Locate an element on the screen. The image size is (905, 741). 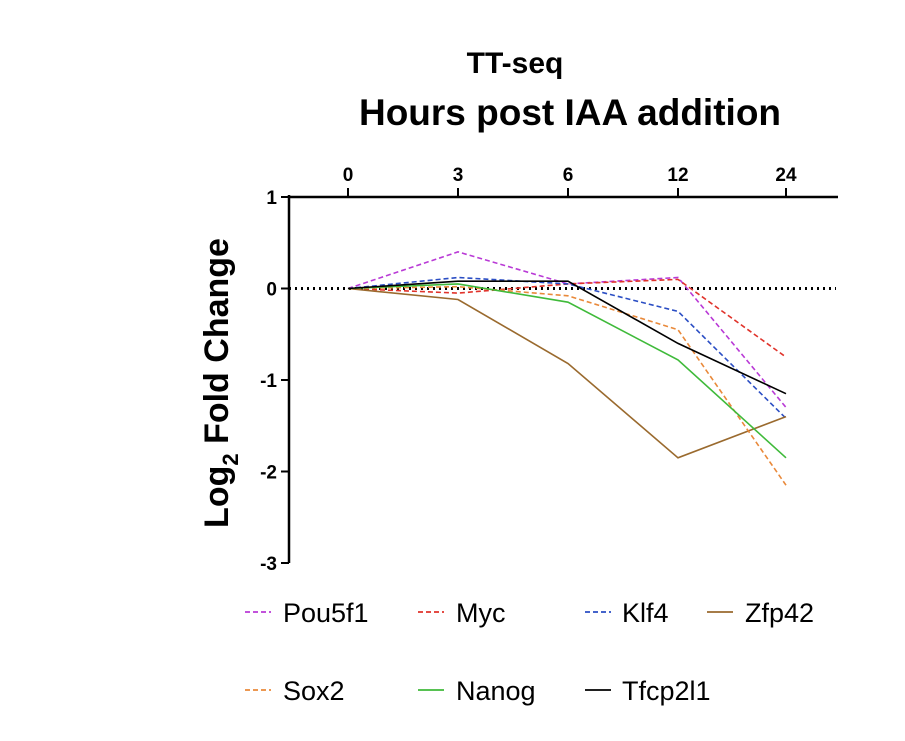
legend-label-nanog: Nanog is located at coordinates (496, 691).